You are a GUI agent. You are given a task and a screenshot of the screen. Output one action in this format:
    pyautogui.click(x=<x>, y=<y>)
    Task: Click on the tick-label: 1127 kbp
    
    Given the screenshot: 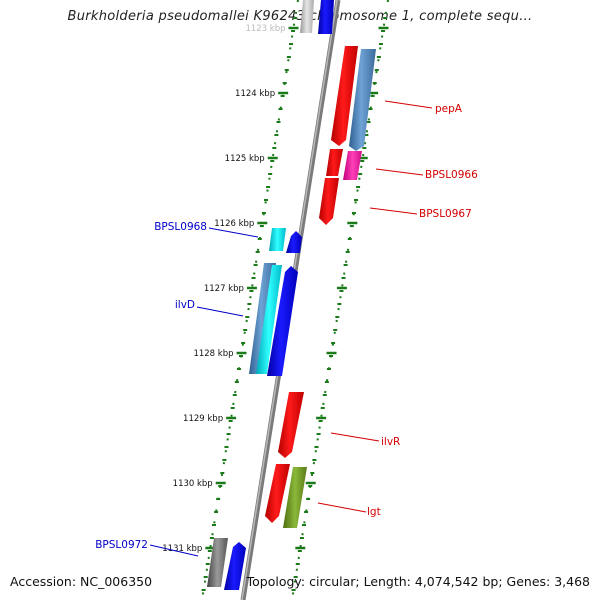 What is the action you would take?
    pyautogui.click(x=224, y=289)
    